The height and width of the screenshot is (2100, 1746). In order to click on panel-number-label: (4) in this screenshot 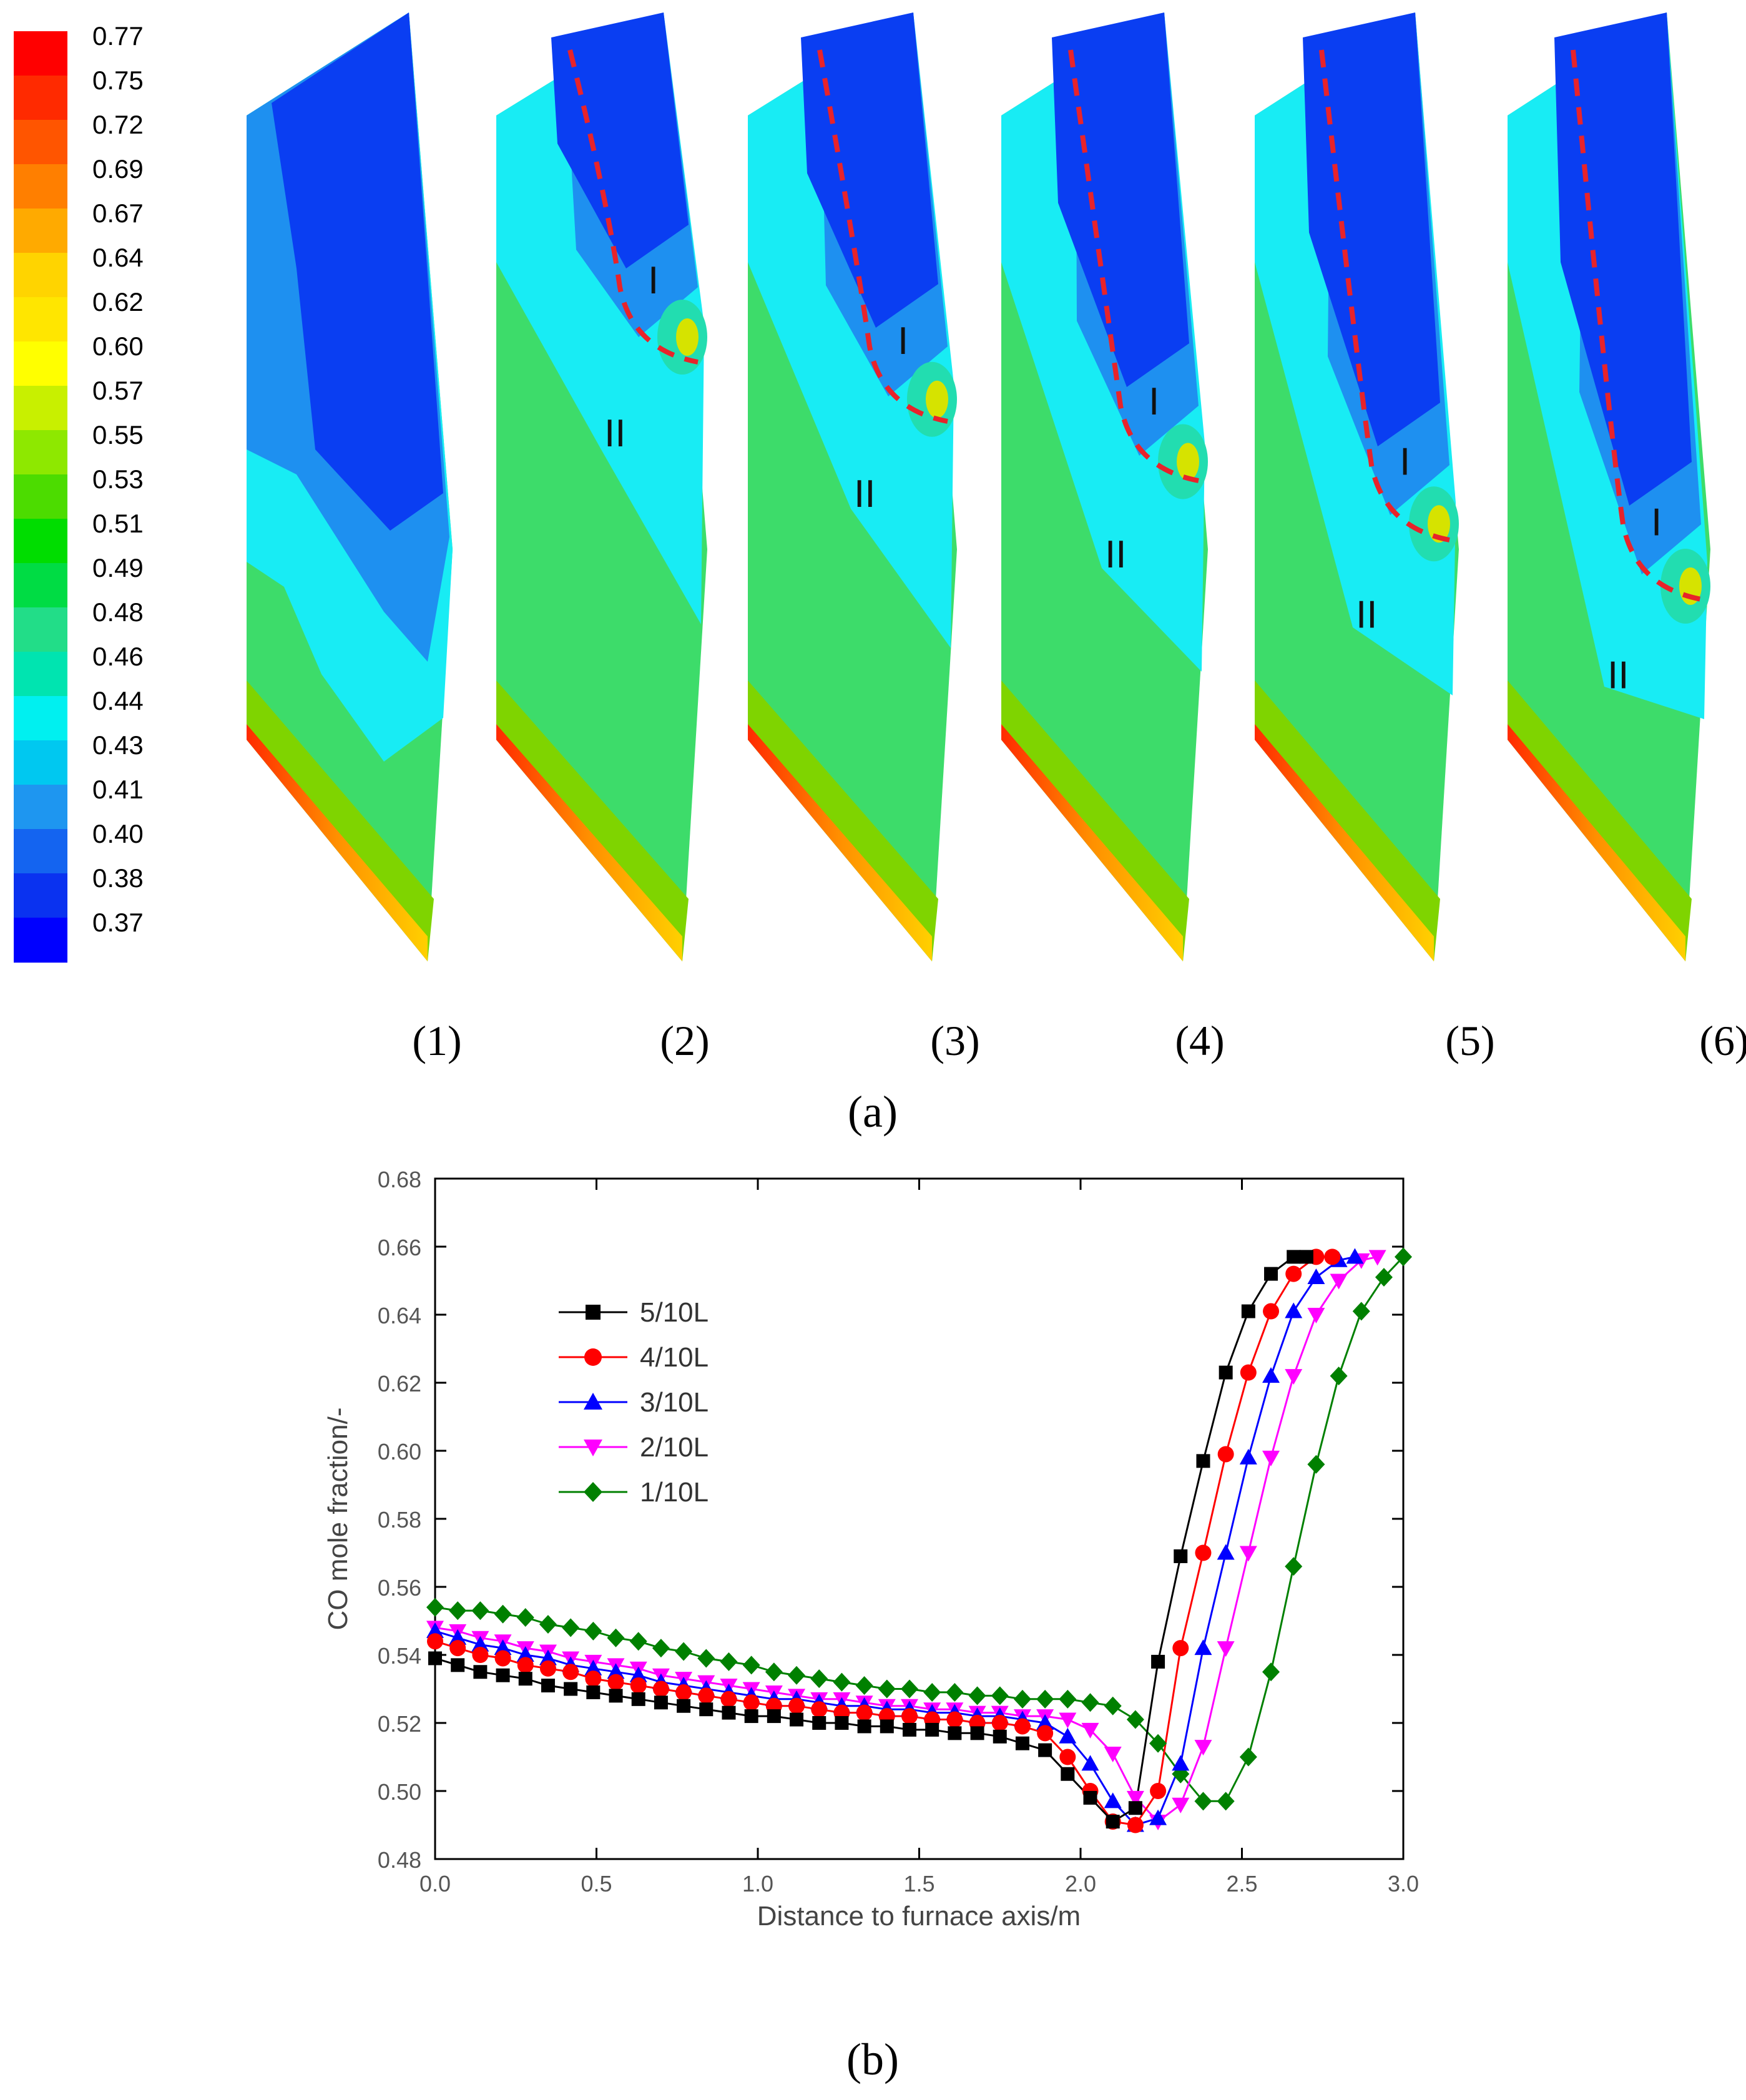, I will do `click(1199, 1040)`.